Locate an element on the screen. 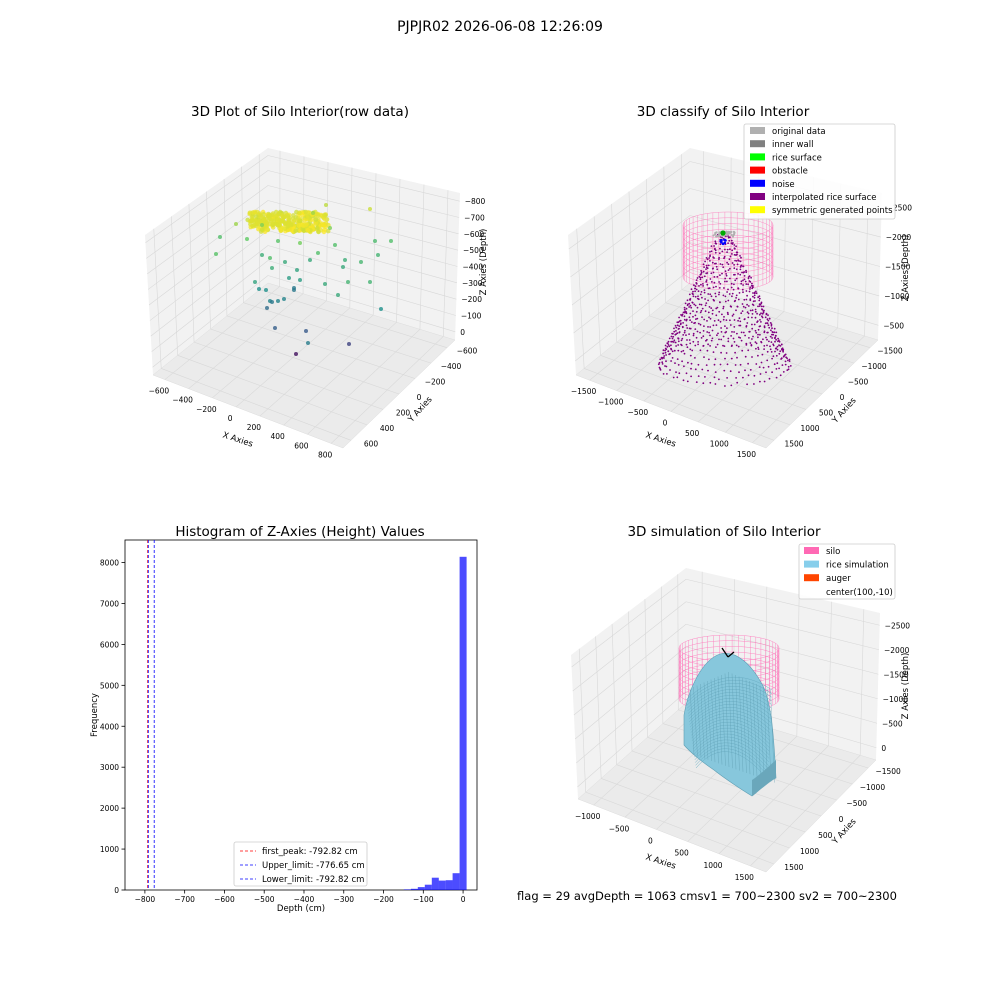 Image resolution: width=1000 pixels, height=1000 pixels. z-tick-label: −500 is located at coordinates (892, 723).